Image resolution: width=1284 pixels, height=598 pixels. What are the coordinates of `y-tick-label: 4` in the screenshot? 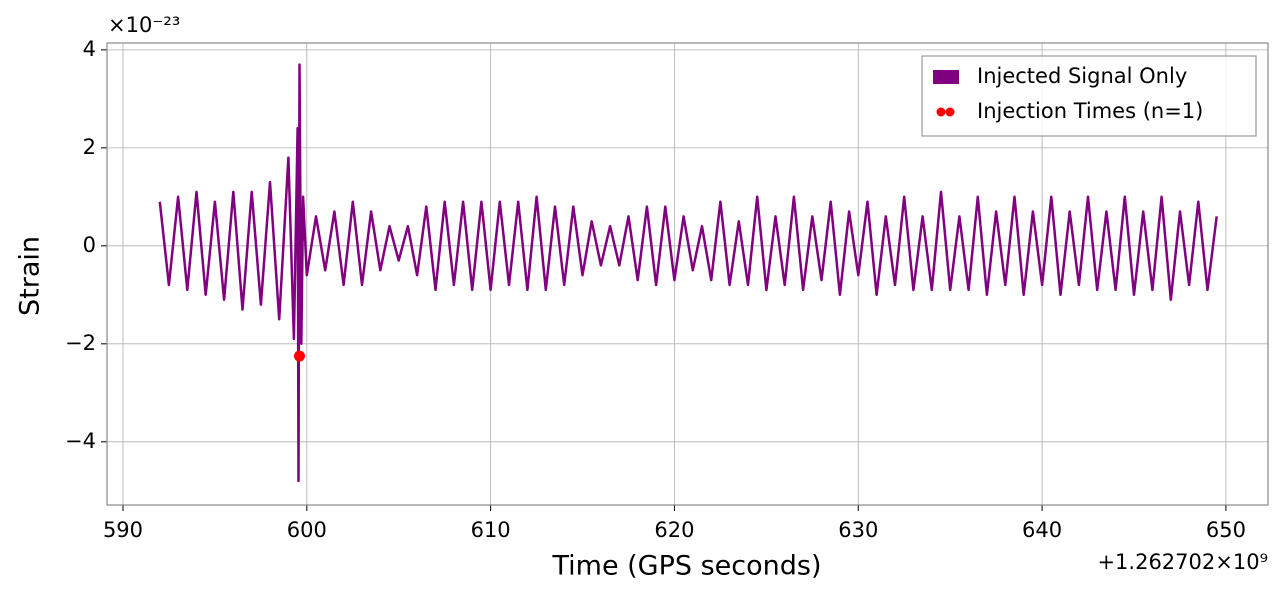 It's located at (89, 49).